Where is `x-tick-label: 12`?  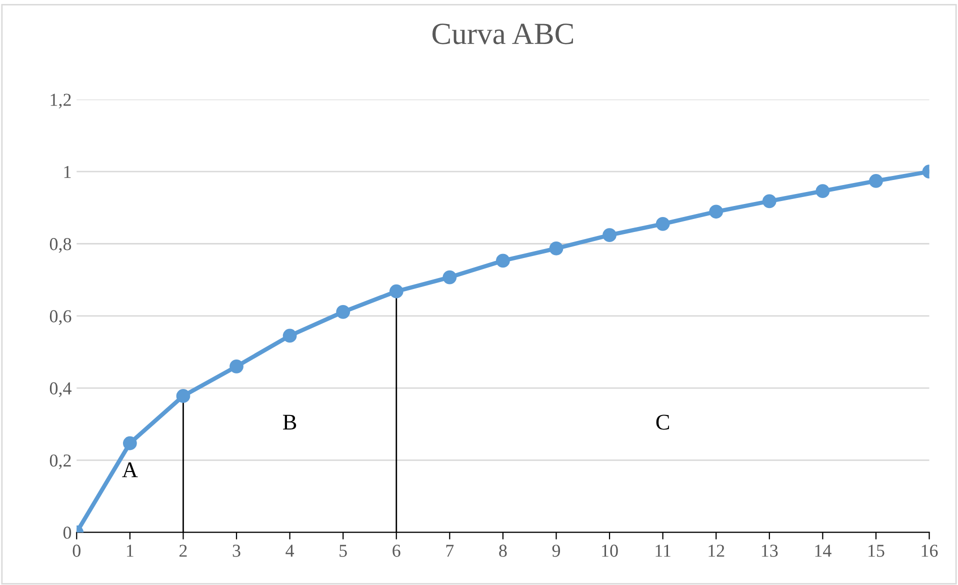
x-tick-label: 12 is located at coordinates (716, 550).